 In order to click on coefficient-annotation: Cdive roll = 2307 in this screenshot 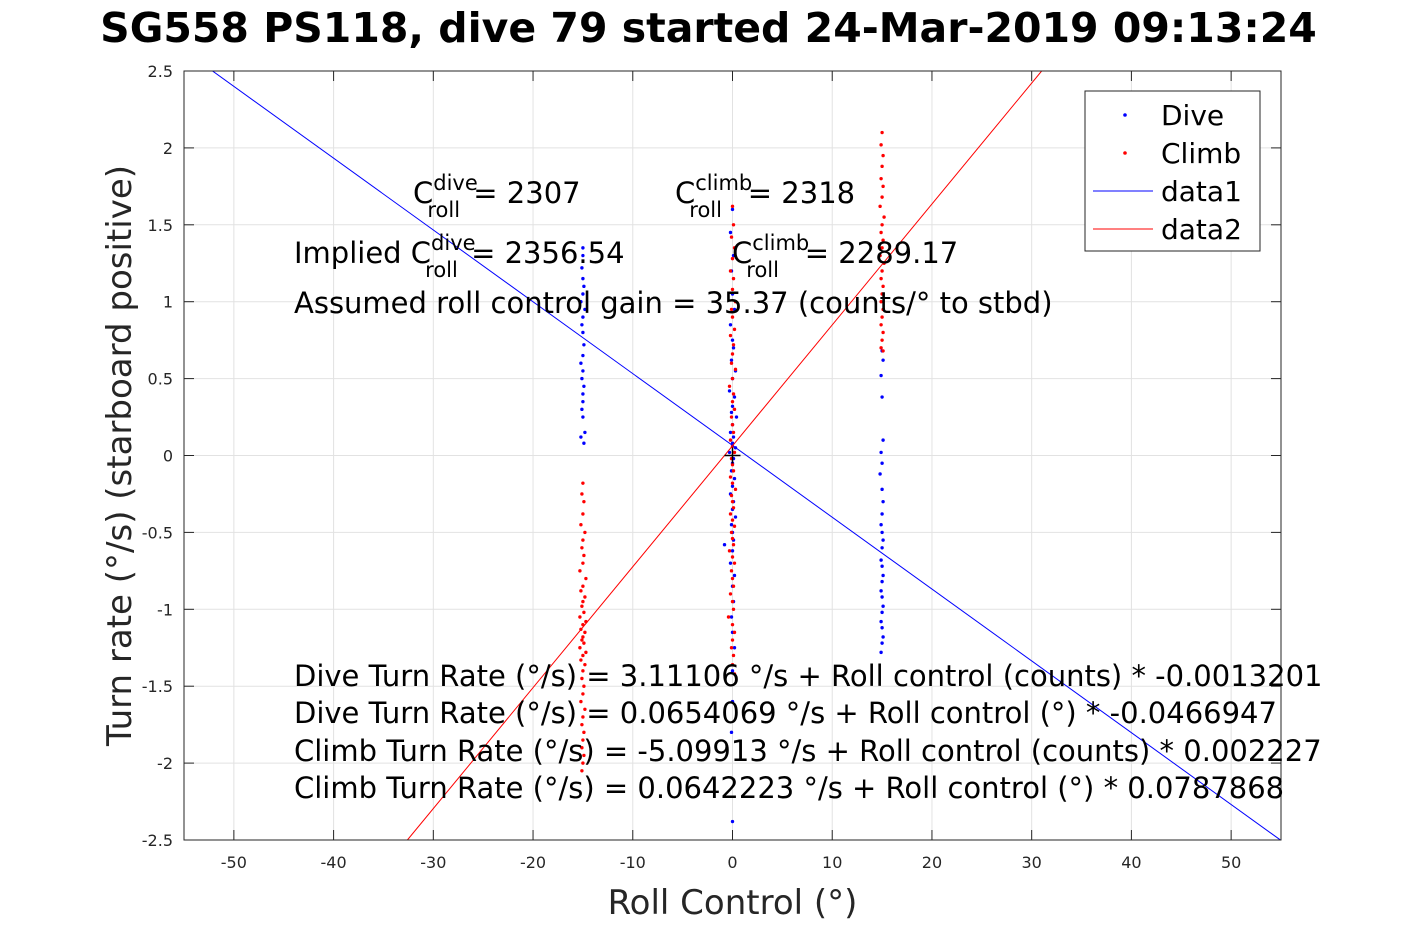, I will do `click(497, 196)`.